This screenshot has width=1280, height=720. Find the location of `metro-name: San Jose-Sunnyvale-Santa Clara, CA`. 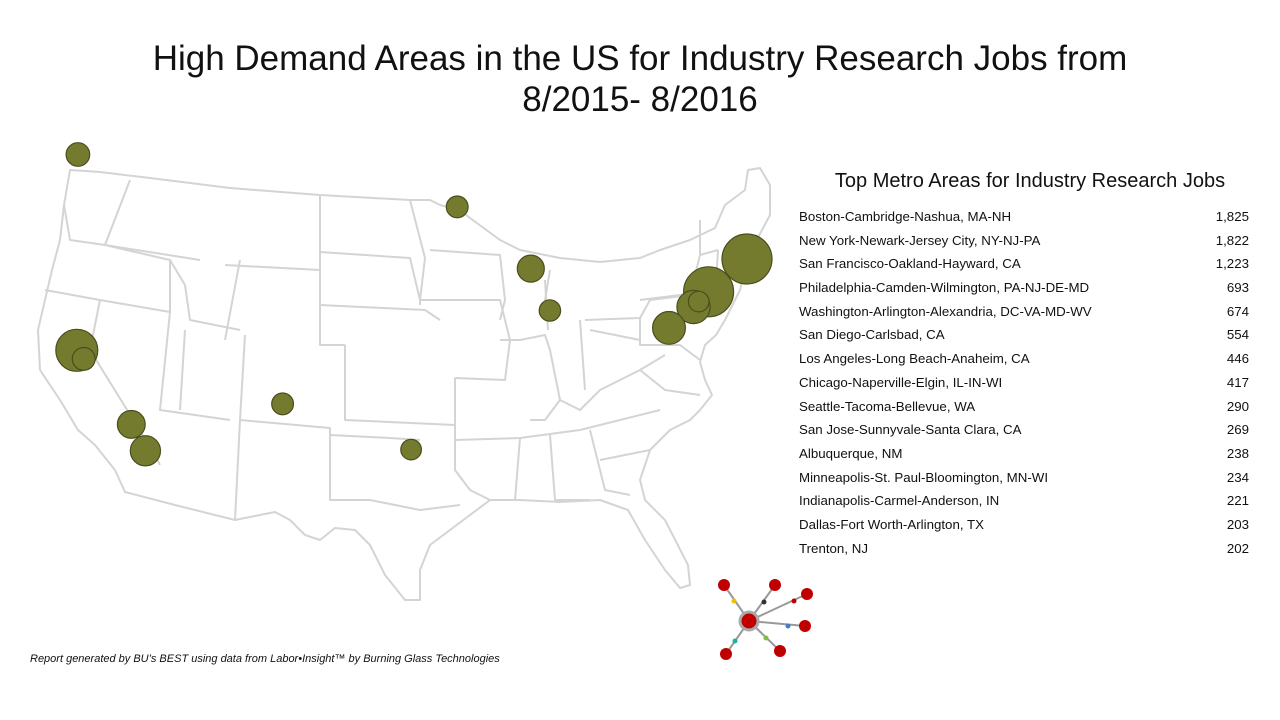

metro-name: San Jose-Sunnyvale-Santa Clara, CA is located at coordinates (910, 430).